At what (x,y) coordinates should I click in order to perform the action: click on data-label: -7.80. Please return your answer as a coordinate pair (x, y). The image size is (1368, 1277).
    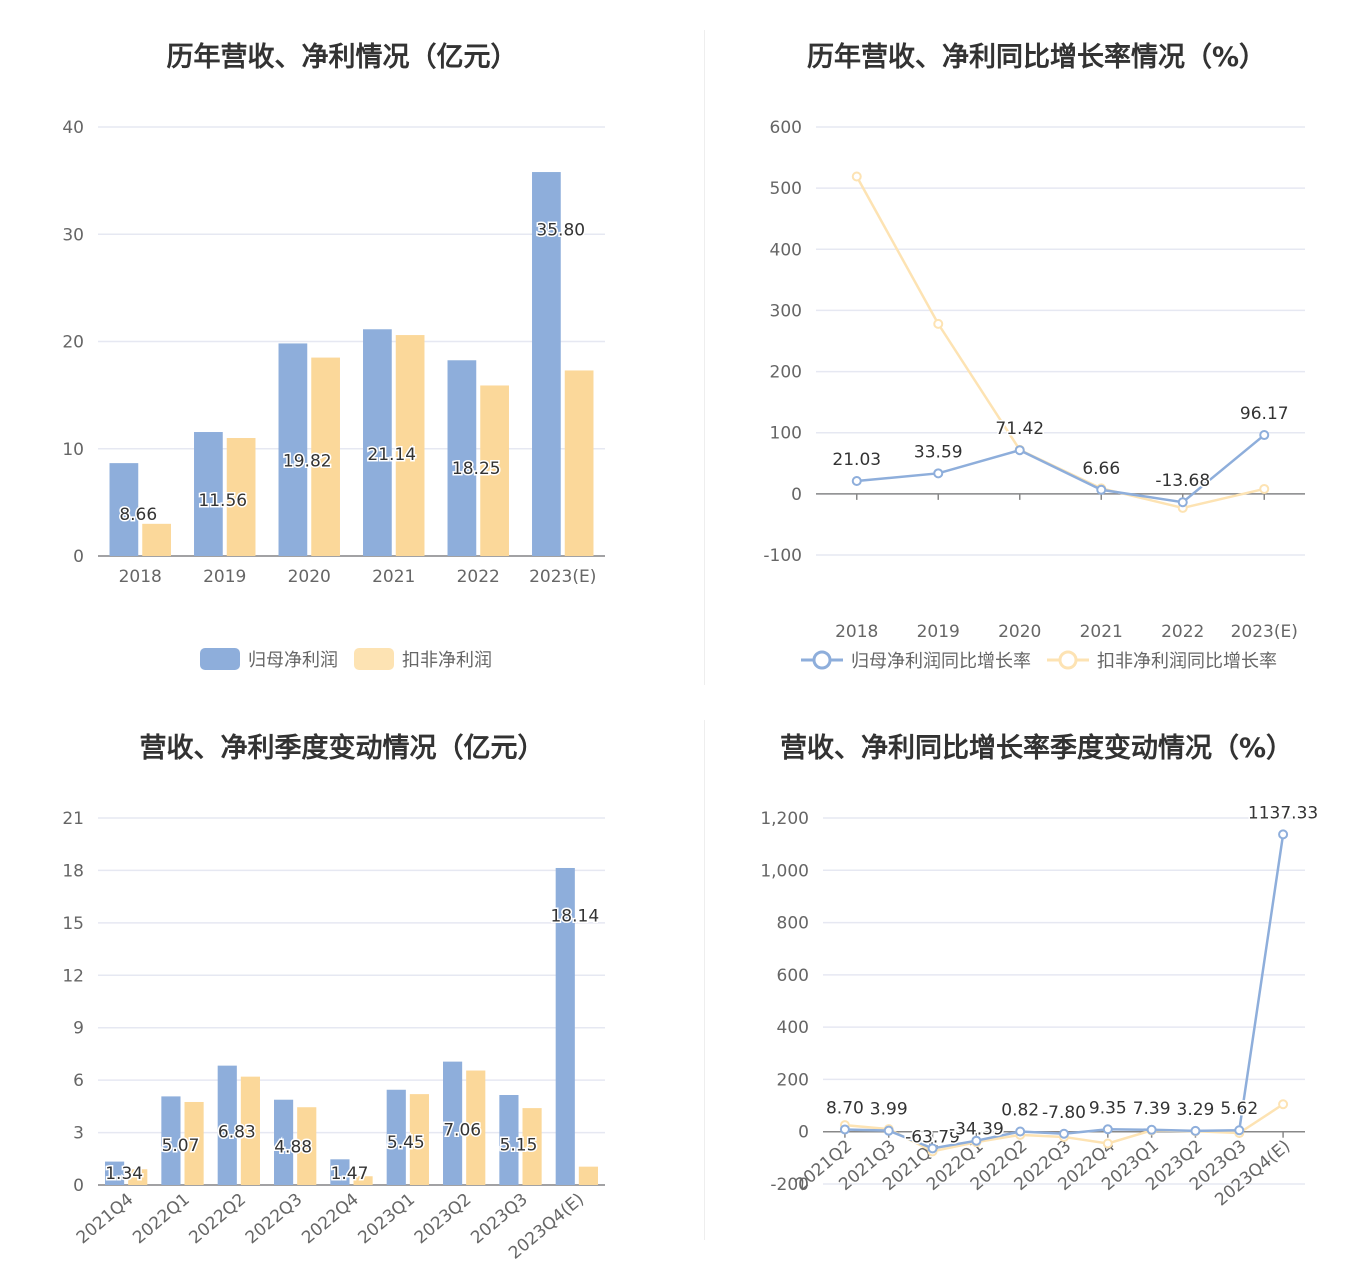
    Looking at the image, I should click on (1064, 1113).